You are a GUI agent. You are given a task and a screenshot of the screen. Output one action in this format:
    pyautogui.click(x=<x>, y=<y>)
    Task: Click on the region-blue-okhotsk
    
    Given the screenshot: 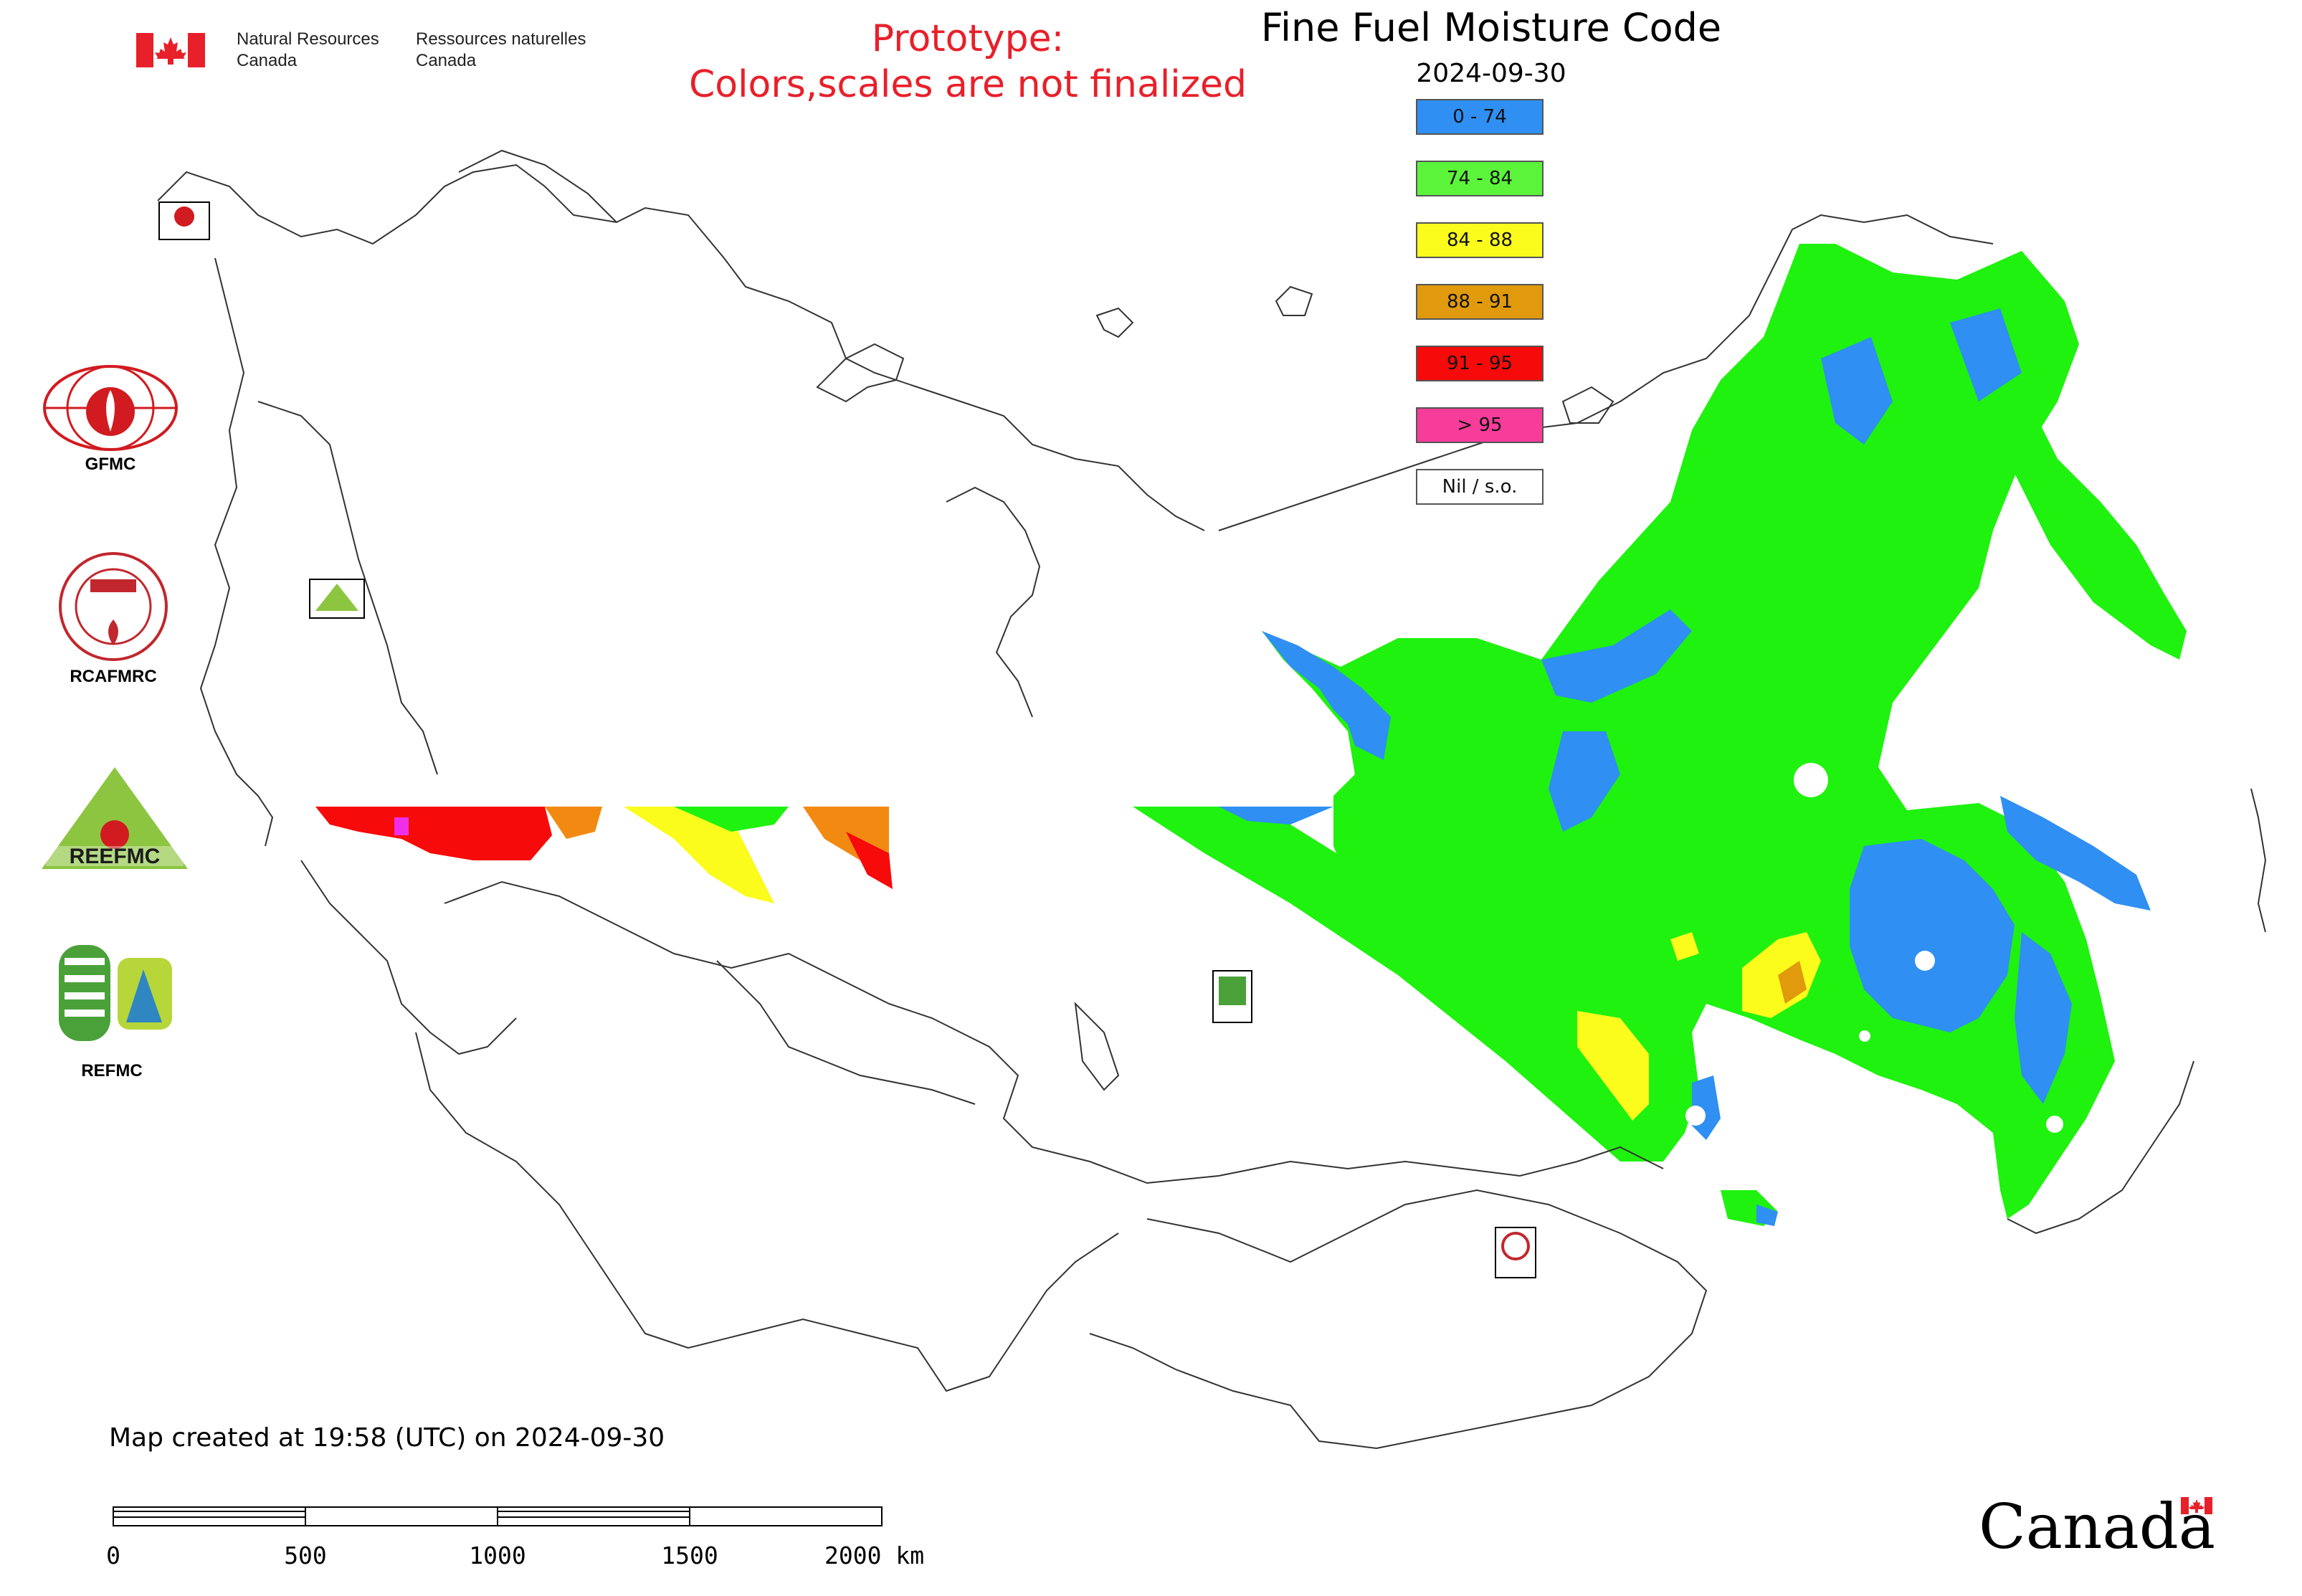 What is the action you would take?
    pyautogui.click(x=2075, y=853)
    